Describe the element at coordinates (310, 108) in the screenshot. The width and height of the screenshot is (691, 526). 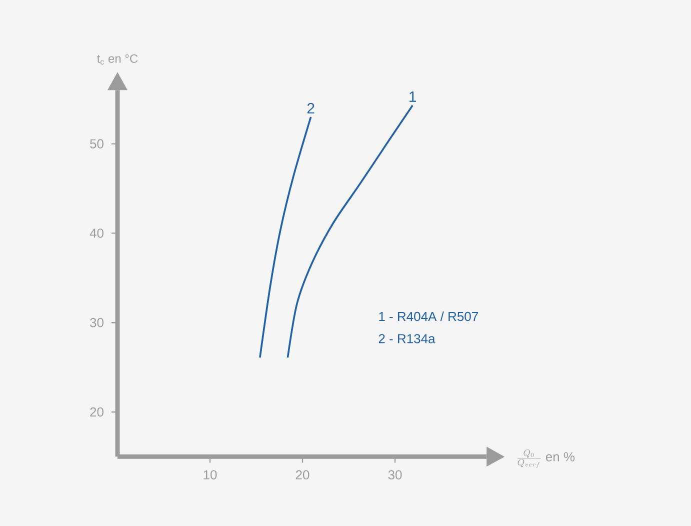
I see `series-label: 2` at that location.